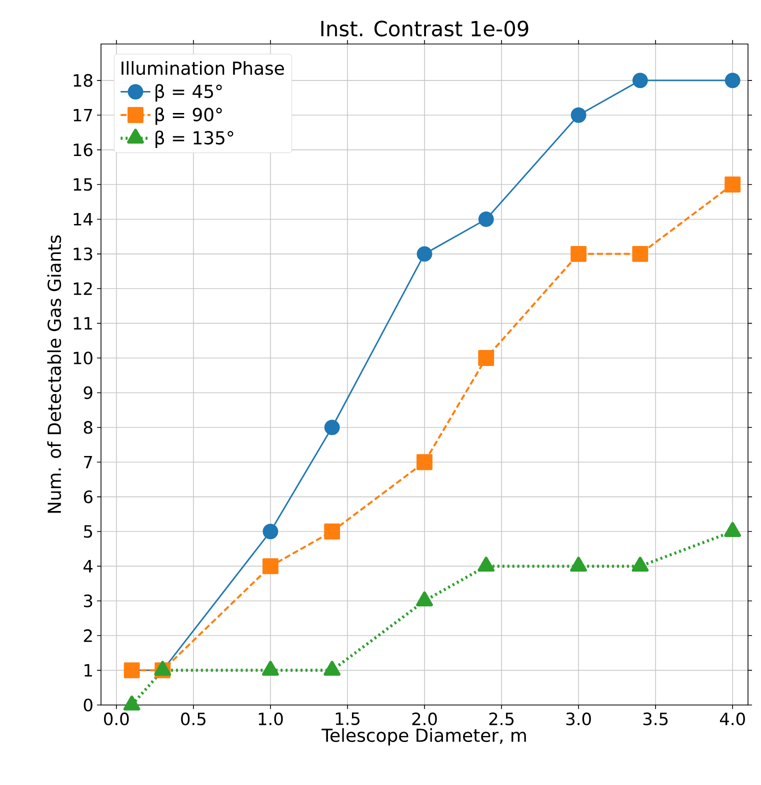 Image resolution: width=761 pixels, height=785 pixels. I want to click on y-tick-label: 7, so click(88, 462).